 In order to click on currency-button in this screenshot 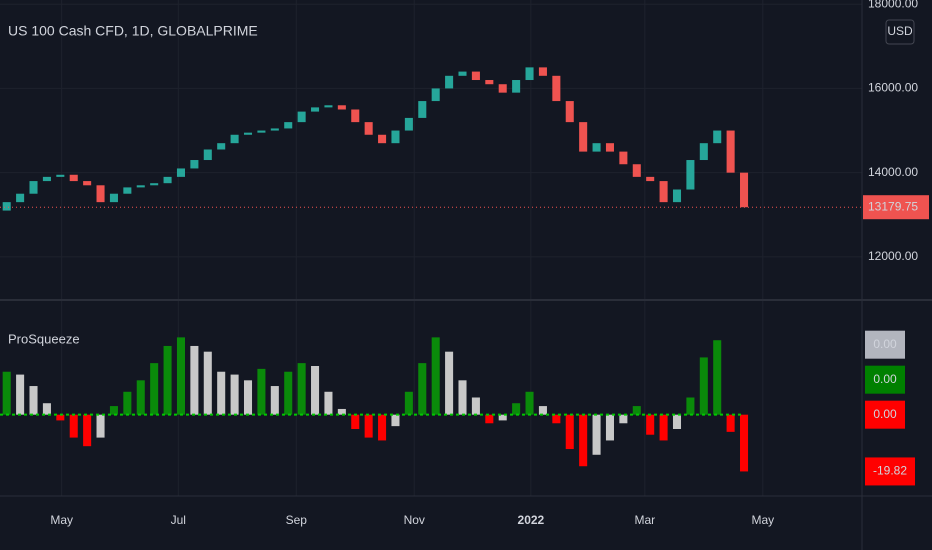, I will do `click(900, 32)`.